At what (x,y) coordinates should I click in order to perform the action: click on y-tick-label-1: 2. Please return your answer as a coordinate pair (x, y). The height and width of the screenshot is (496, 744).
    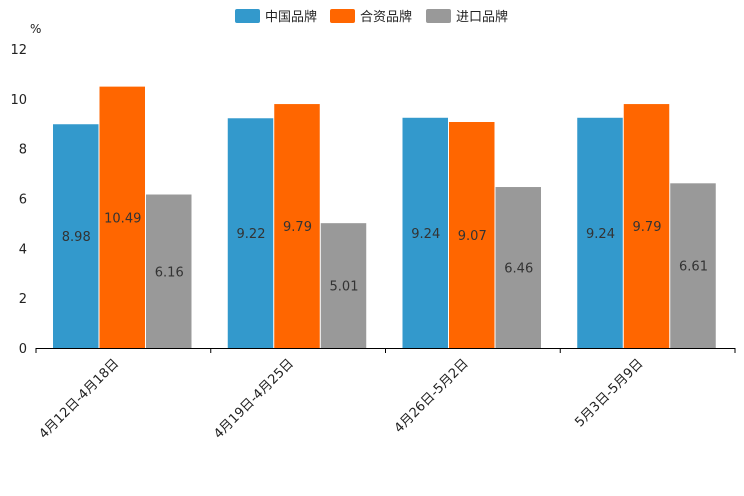
    Looking at the image, I should click on (23, 299).